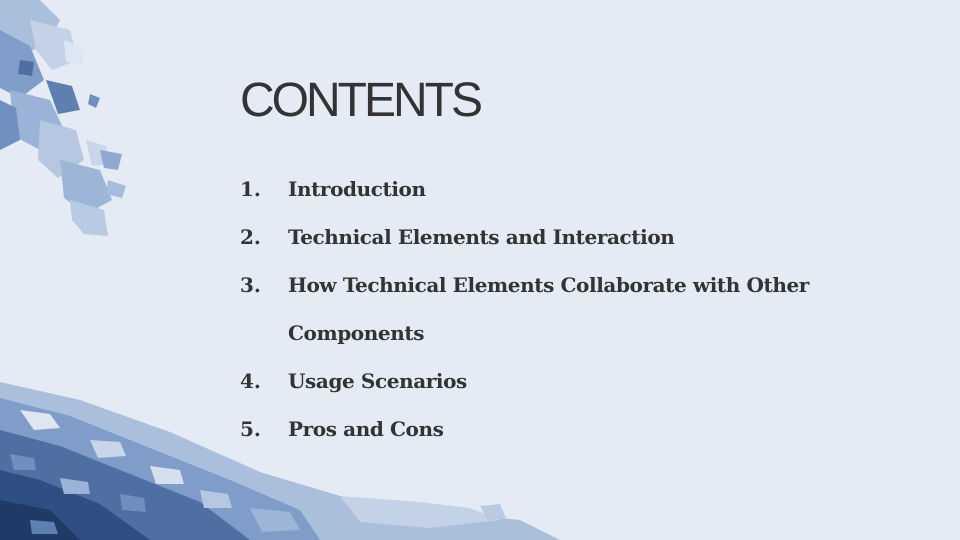 This screenshot has width=960, height=540. What do you see at coordinates (250, 285) in the screenshot?
I see `list-item-number: 3.` at bounding box center [250, 285].